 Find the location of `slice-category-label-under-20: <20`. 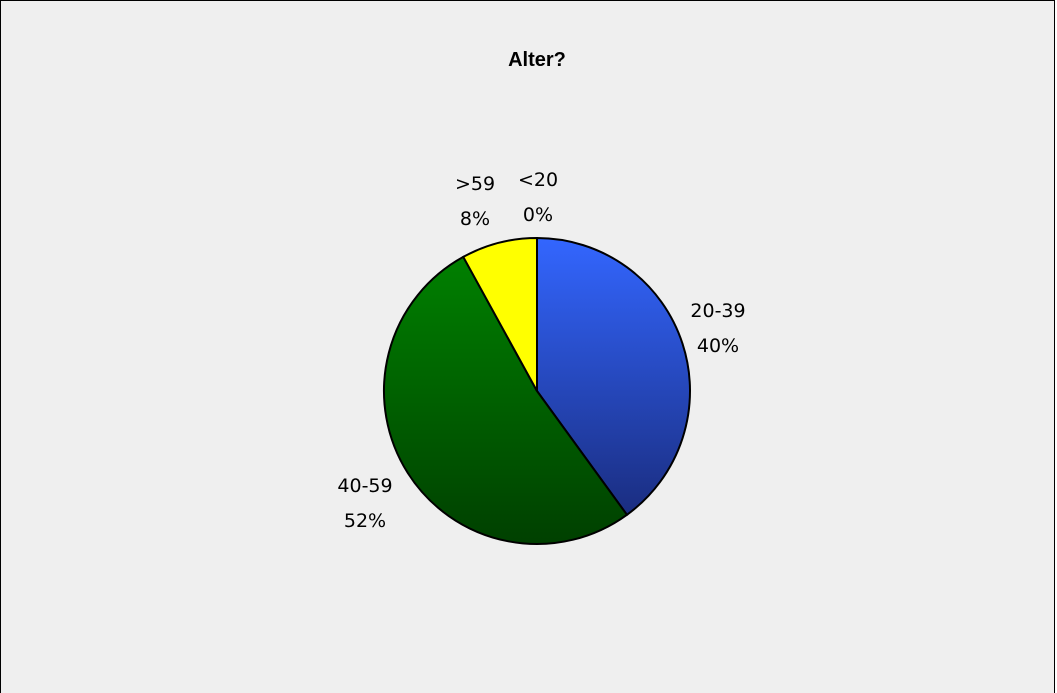

slice-category-label-under-20: <20 is located at coordinates (538, 180).